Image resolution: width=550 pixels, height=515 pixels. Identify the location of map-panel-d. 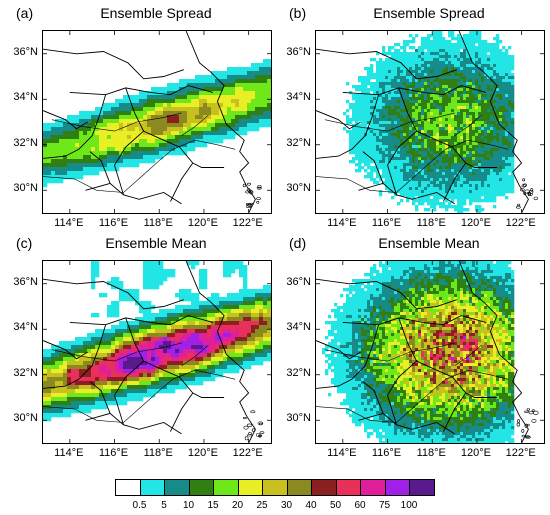
(430, 352).